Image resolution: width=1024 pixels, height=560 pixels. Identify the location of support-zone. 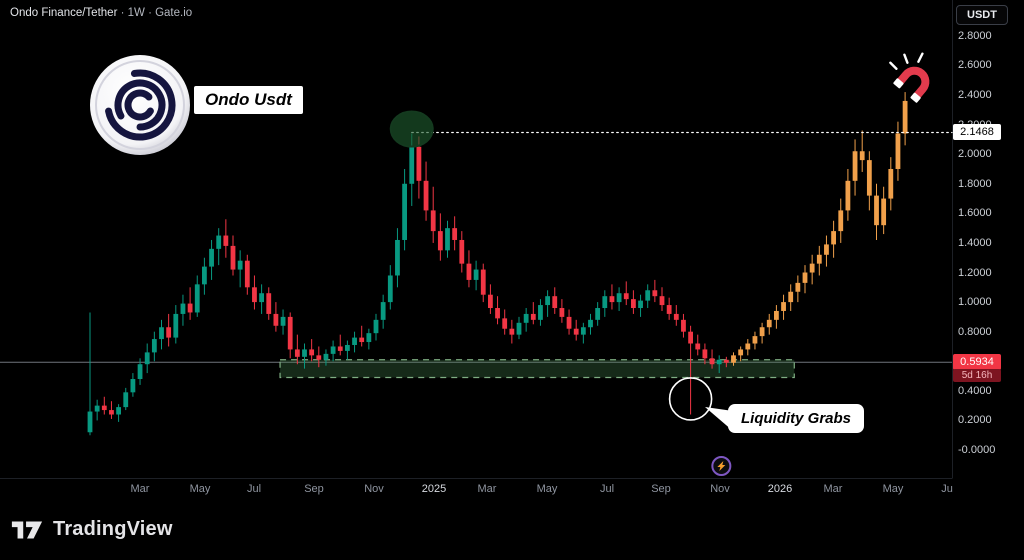
(537, 369).